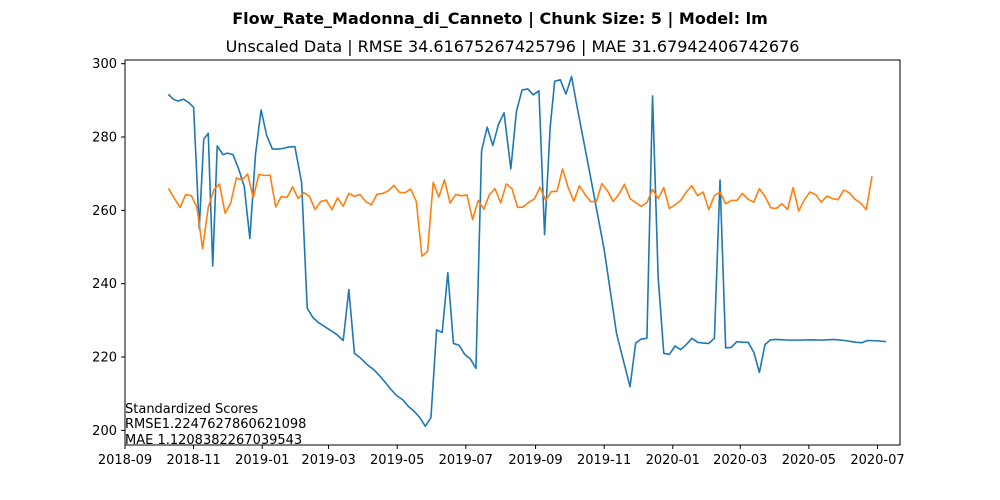  I want to click on y-axis-ticks: 200 220 240 260 280 300, so click(108, 248).